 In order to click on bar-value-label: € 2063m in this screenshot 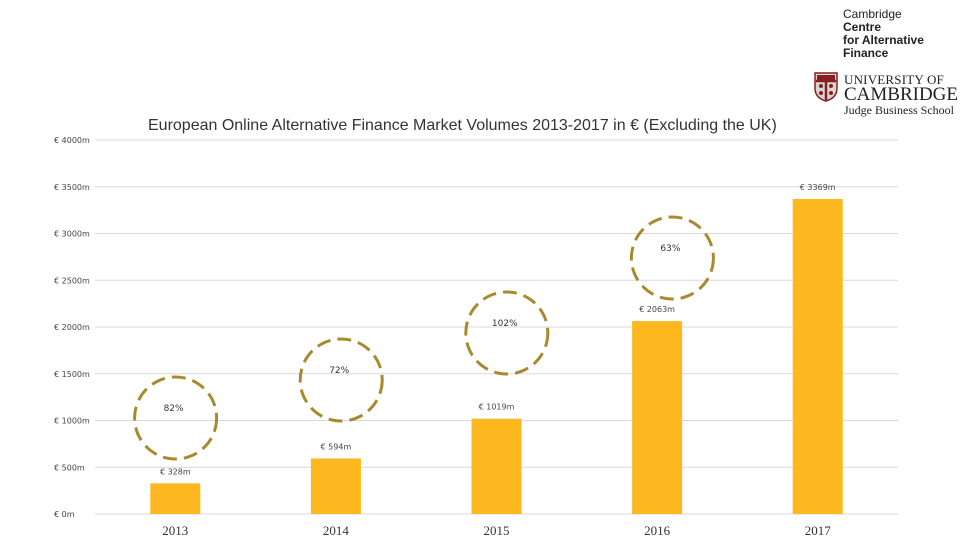, I will do `click(657, 309)`.